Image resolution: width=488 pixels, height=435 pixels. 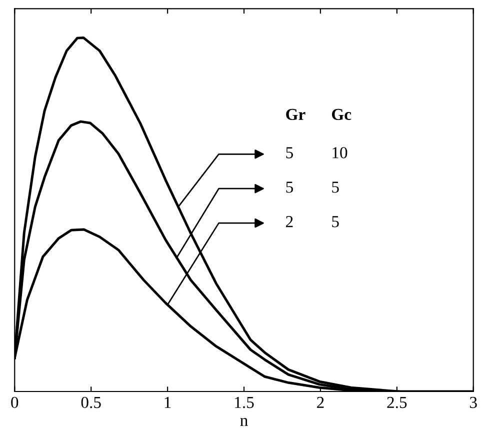 What do you see at coordinates (244, 422) in the screenshot?
I see `x-axis-title: n` at bounding box center [244, 422].